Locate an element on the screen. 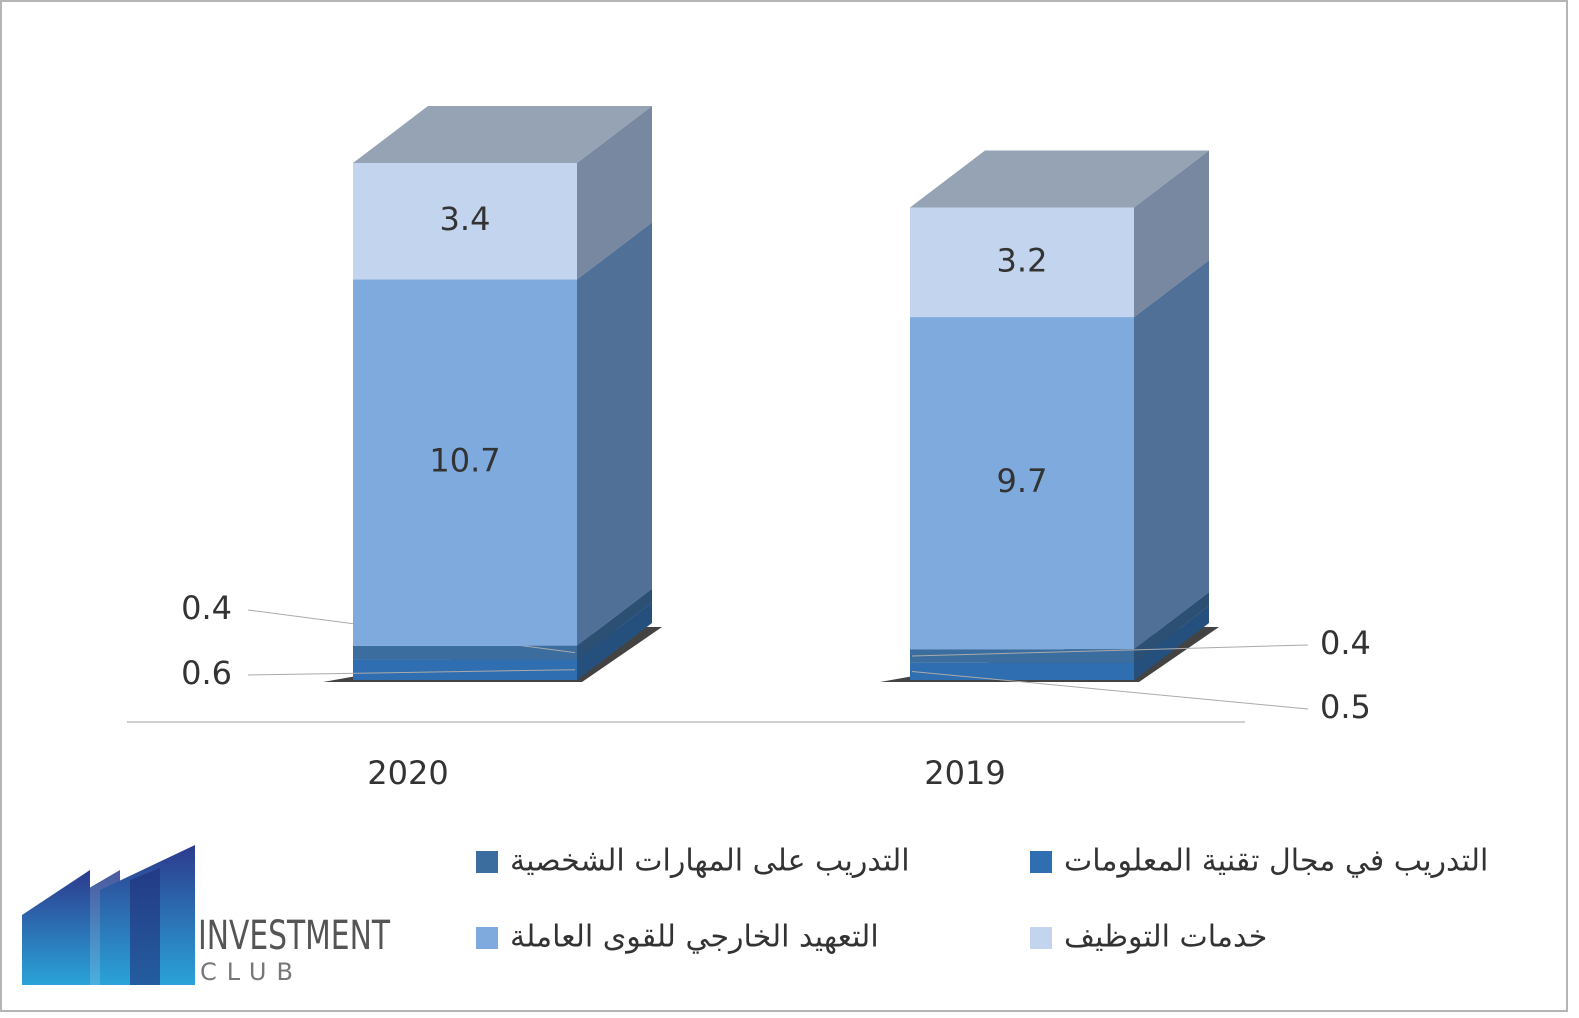 The image size is (1579, 1018). value-label: 10.7 is located at coordinates (464, 461).